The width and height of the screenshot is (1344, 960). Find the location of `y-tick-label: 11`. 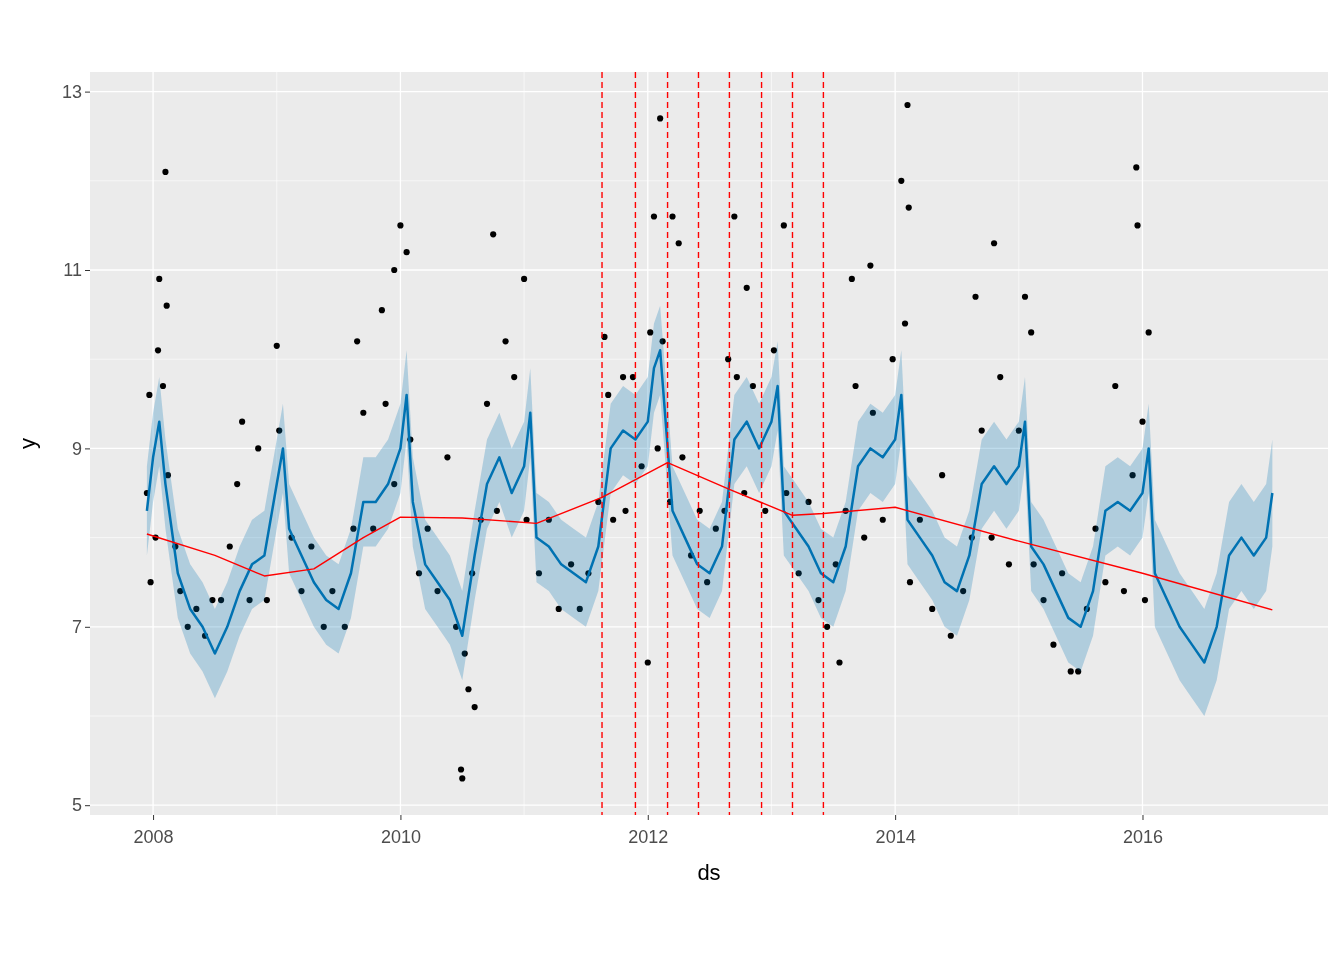

y-tick-label: 11 is located at coordinates (72, 270).